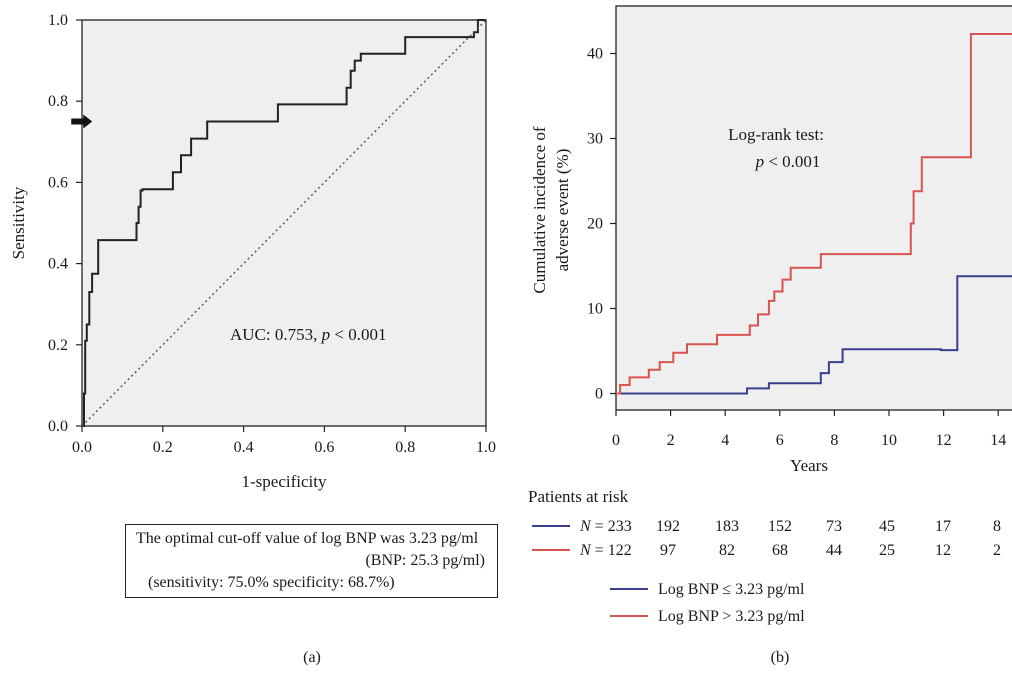 The width and height of the screenshot is (1012, 673). Describe the element at coordinates (163, 447) in the screenshot. I see `roc-x-tick-label: 0.2` at that location.